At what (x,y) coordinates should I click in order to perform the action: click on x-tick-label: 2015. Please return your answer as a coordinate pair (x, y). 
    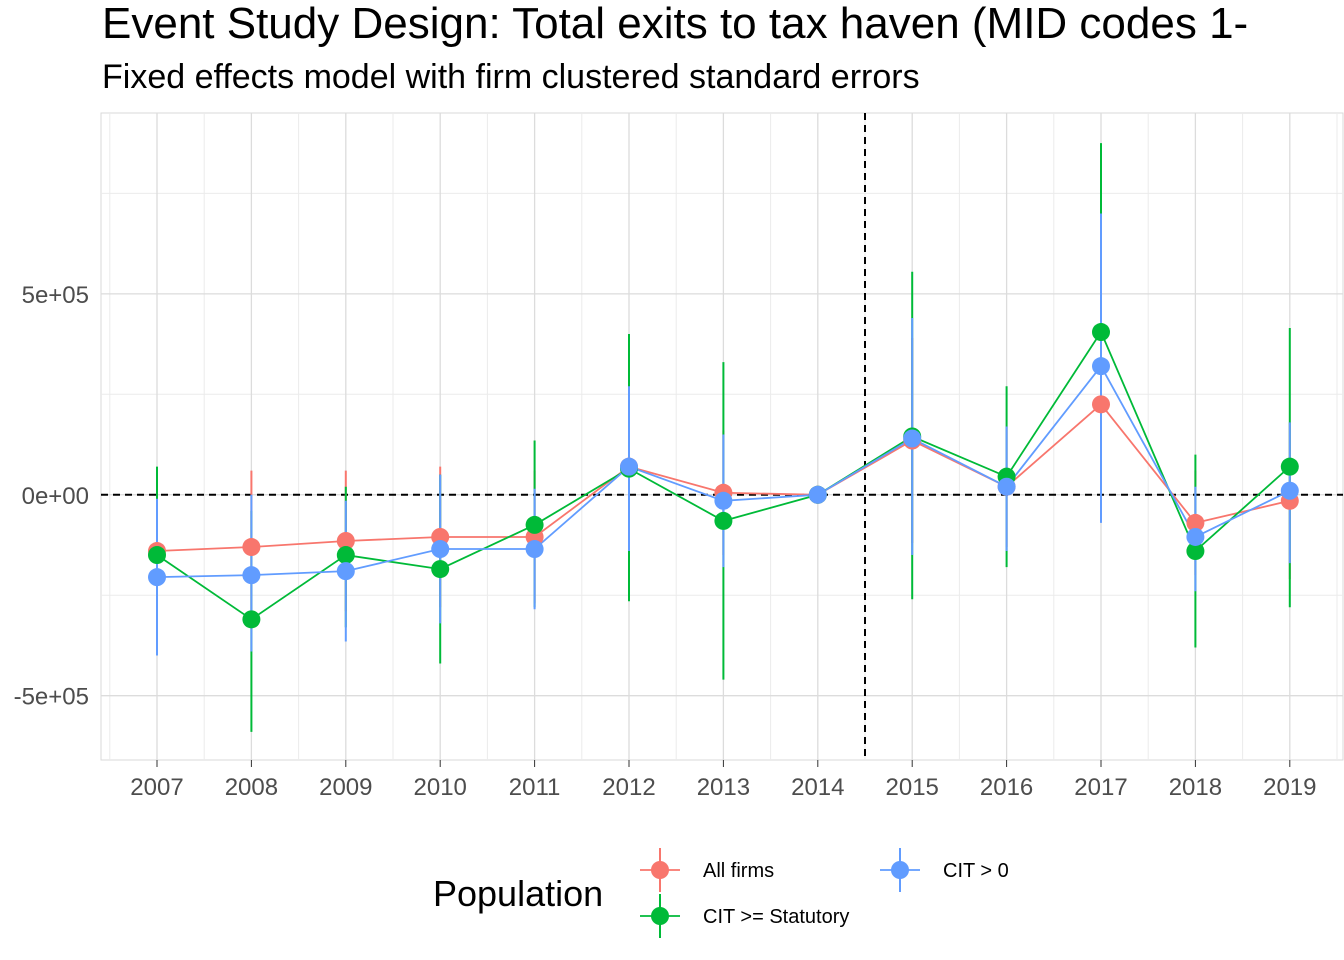
    Looking at the image, I should click on (912, 787).